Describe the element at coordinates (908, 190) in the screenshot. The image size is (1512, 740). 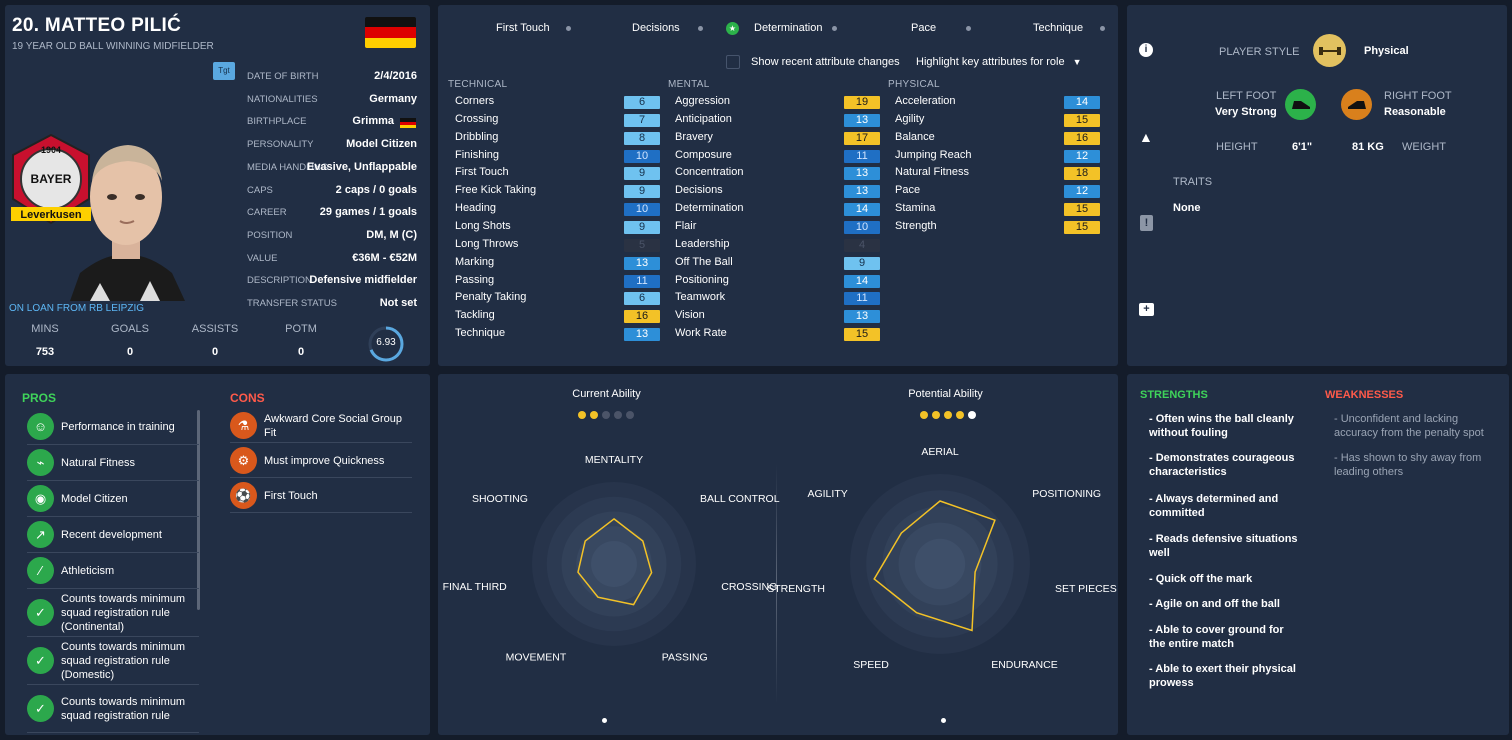
I see `attribute-name: Pace` at that location.